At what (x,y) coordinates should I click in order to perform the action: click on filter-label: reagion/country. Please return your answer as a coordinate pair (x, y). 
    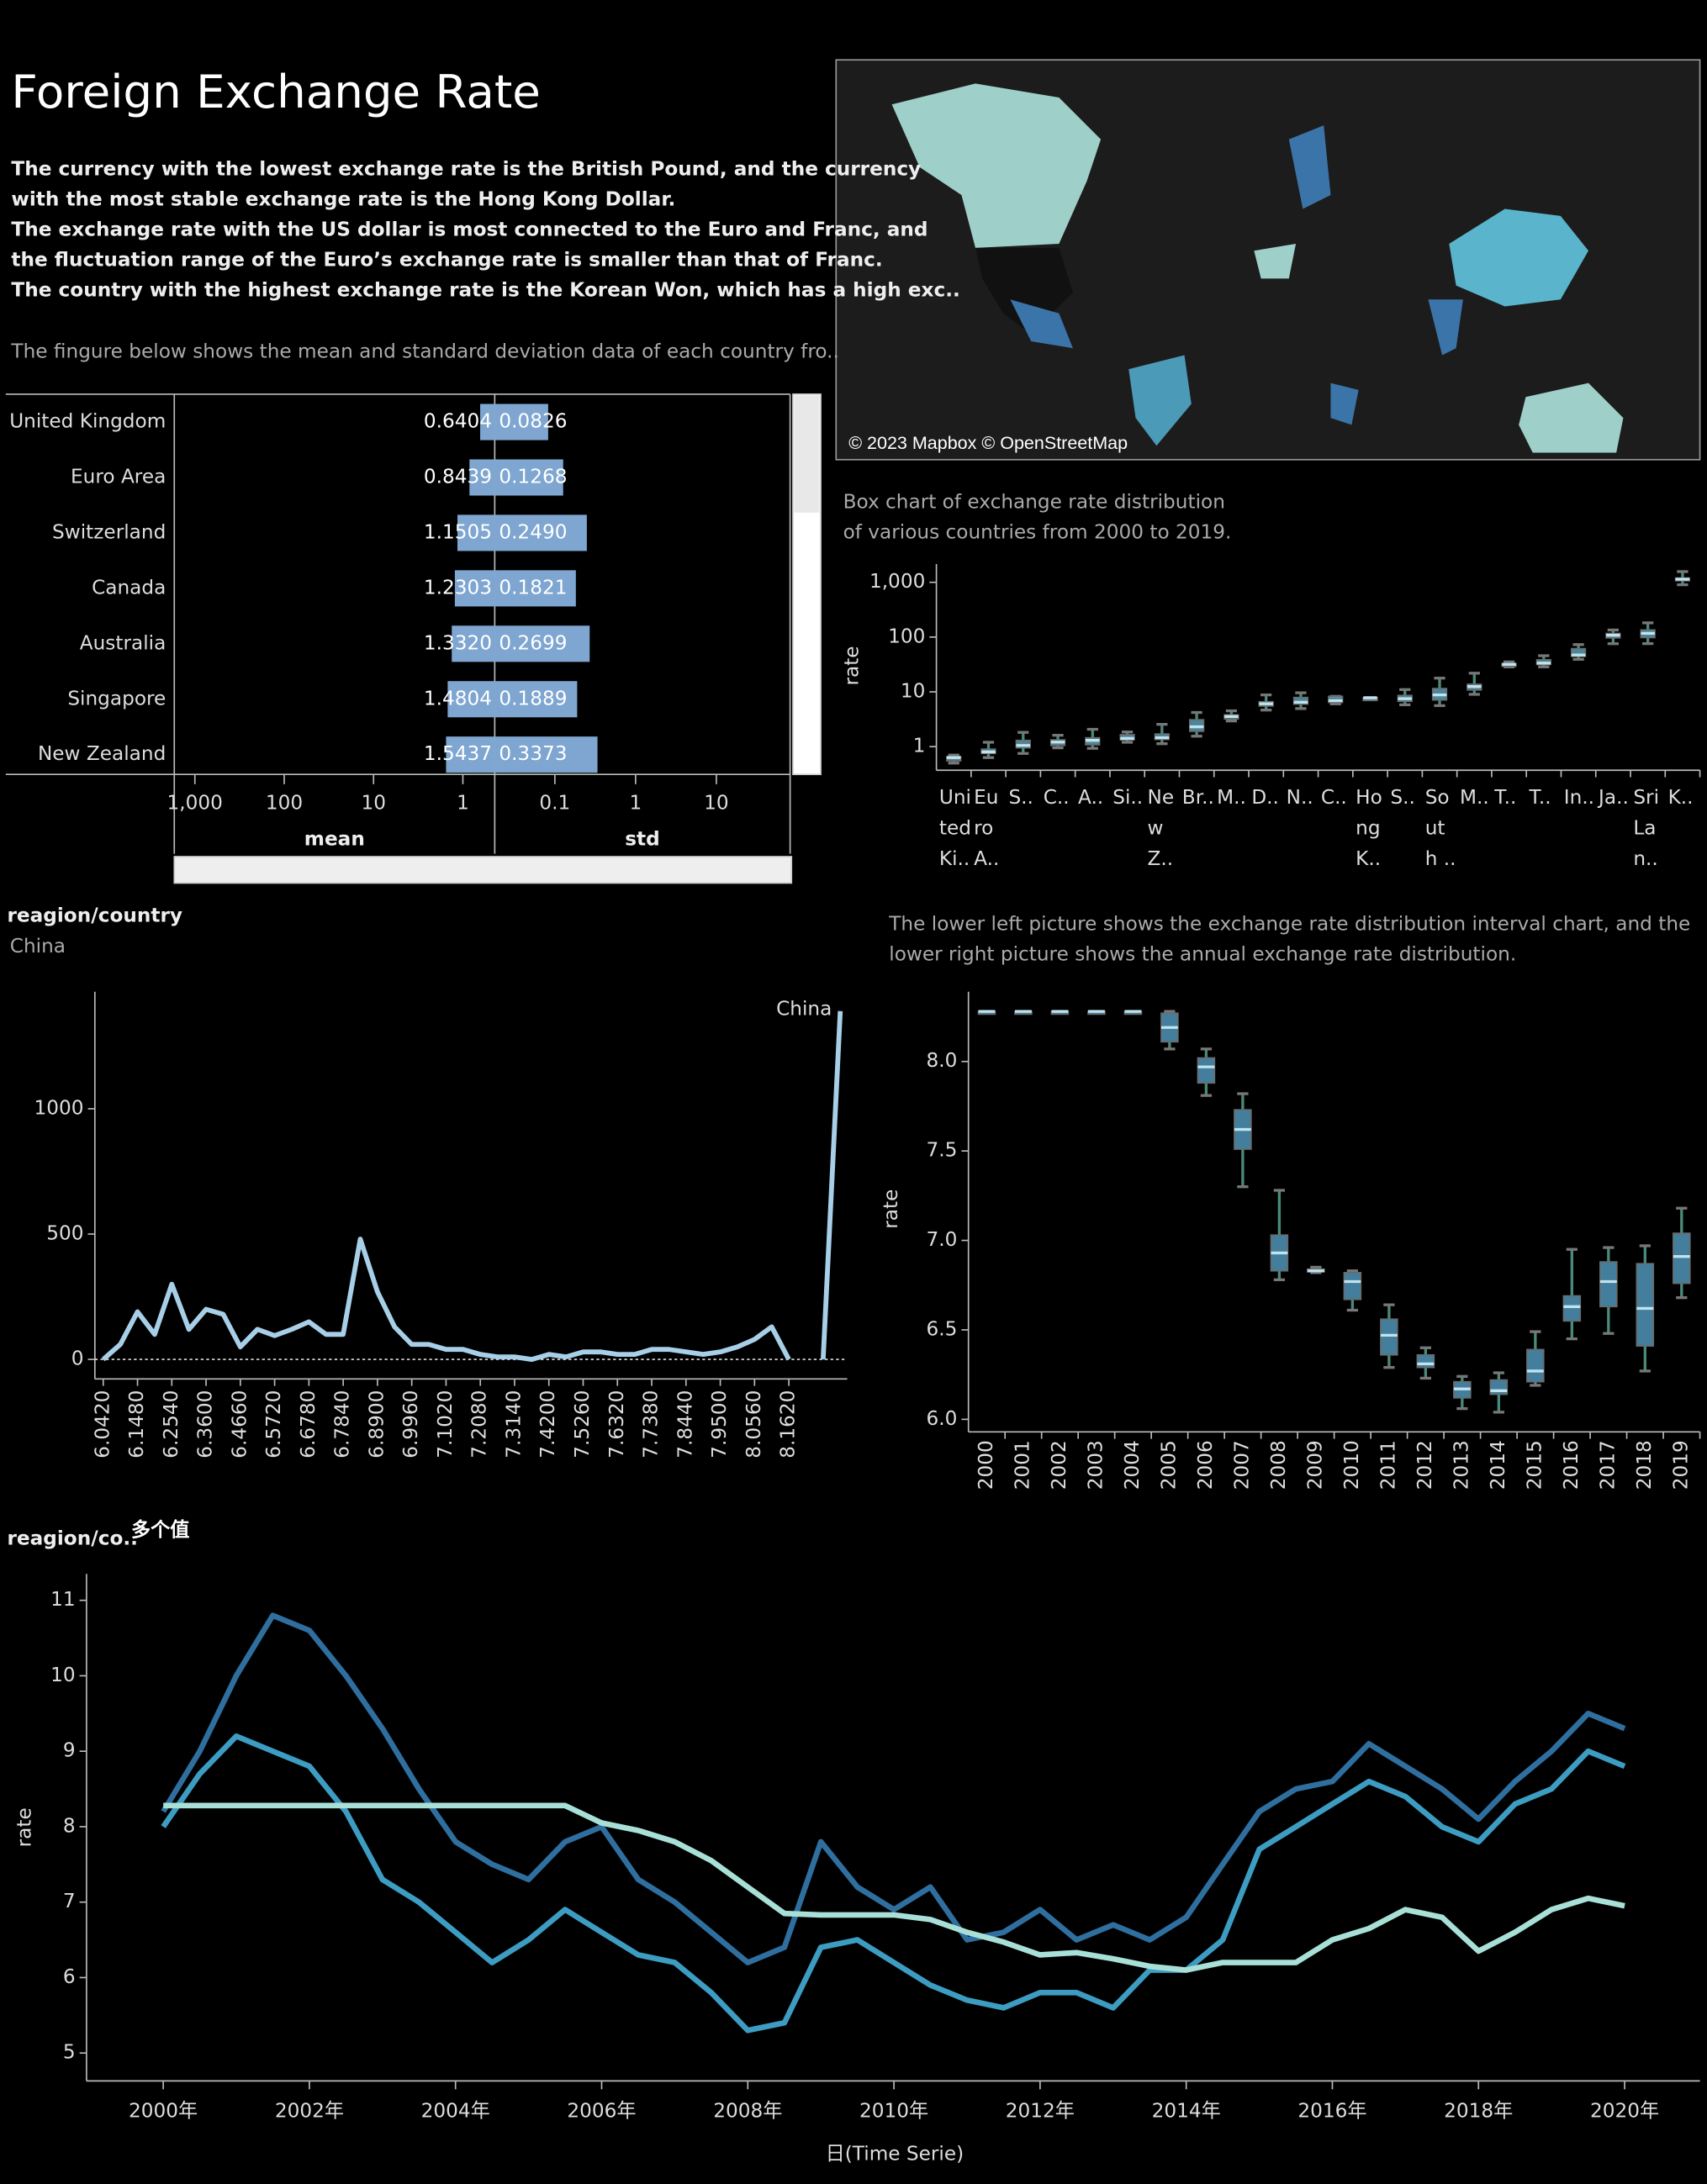
    Looking at the image, I should click on (94, 916).